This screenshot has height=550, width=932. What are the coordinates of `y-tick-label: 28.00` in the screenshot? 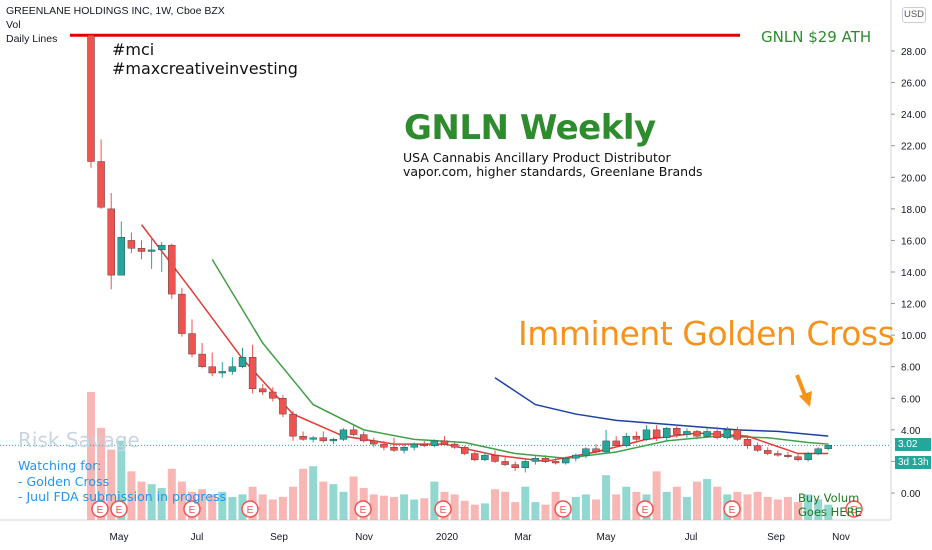 It's located at (913, 52).